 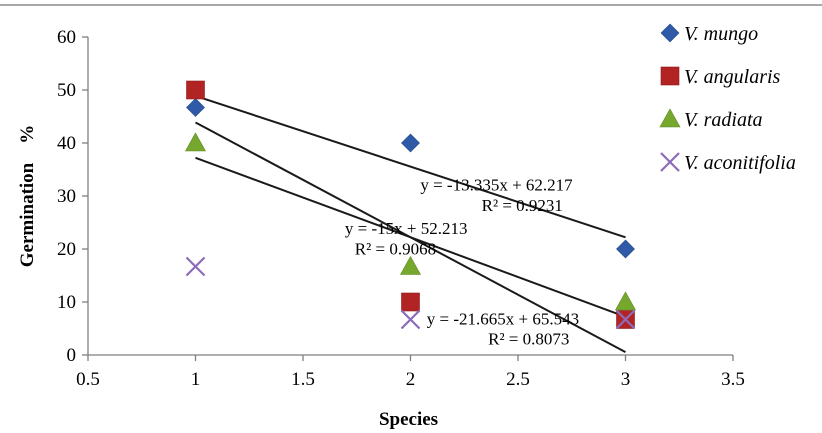 I want to click on legend-marker-v-angularis, so click(x=670, y=76).